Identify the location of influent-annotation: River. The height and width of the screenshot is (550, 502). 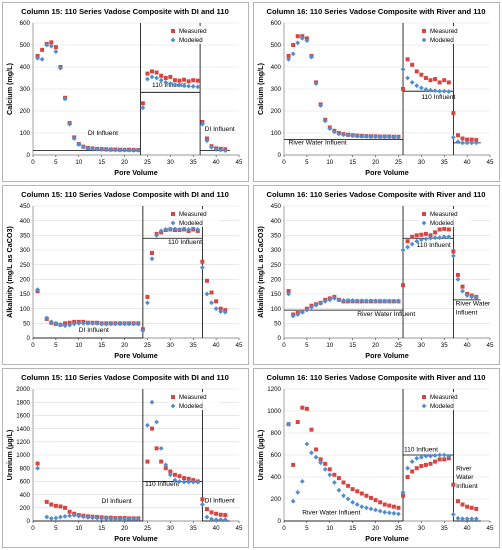
(464, 468).